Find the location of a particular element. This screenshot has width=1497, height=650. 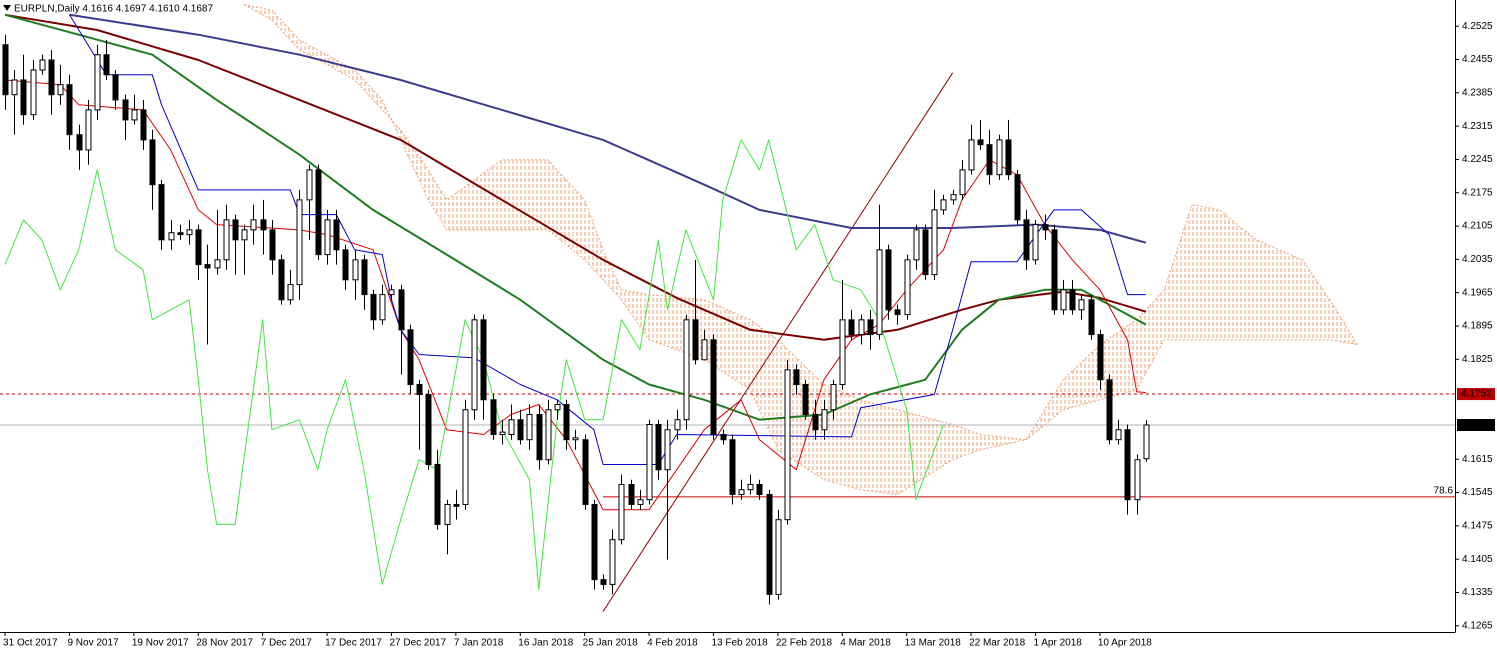

y-tick-label: 4.2105 is located at coordinates (1477, 226).